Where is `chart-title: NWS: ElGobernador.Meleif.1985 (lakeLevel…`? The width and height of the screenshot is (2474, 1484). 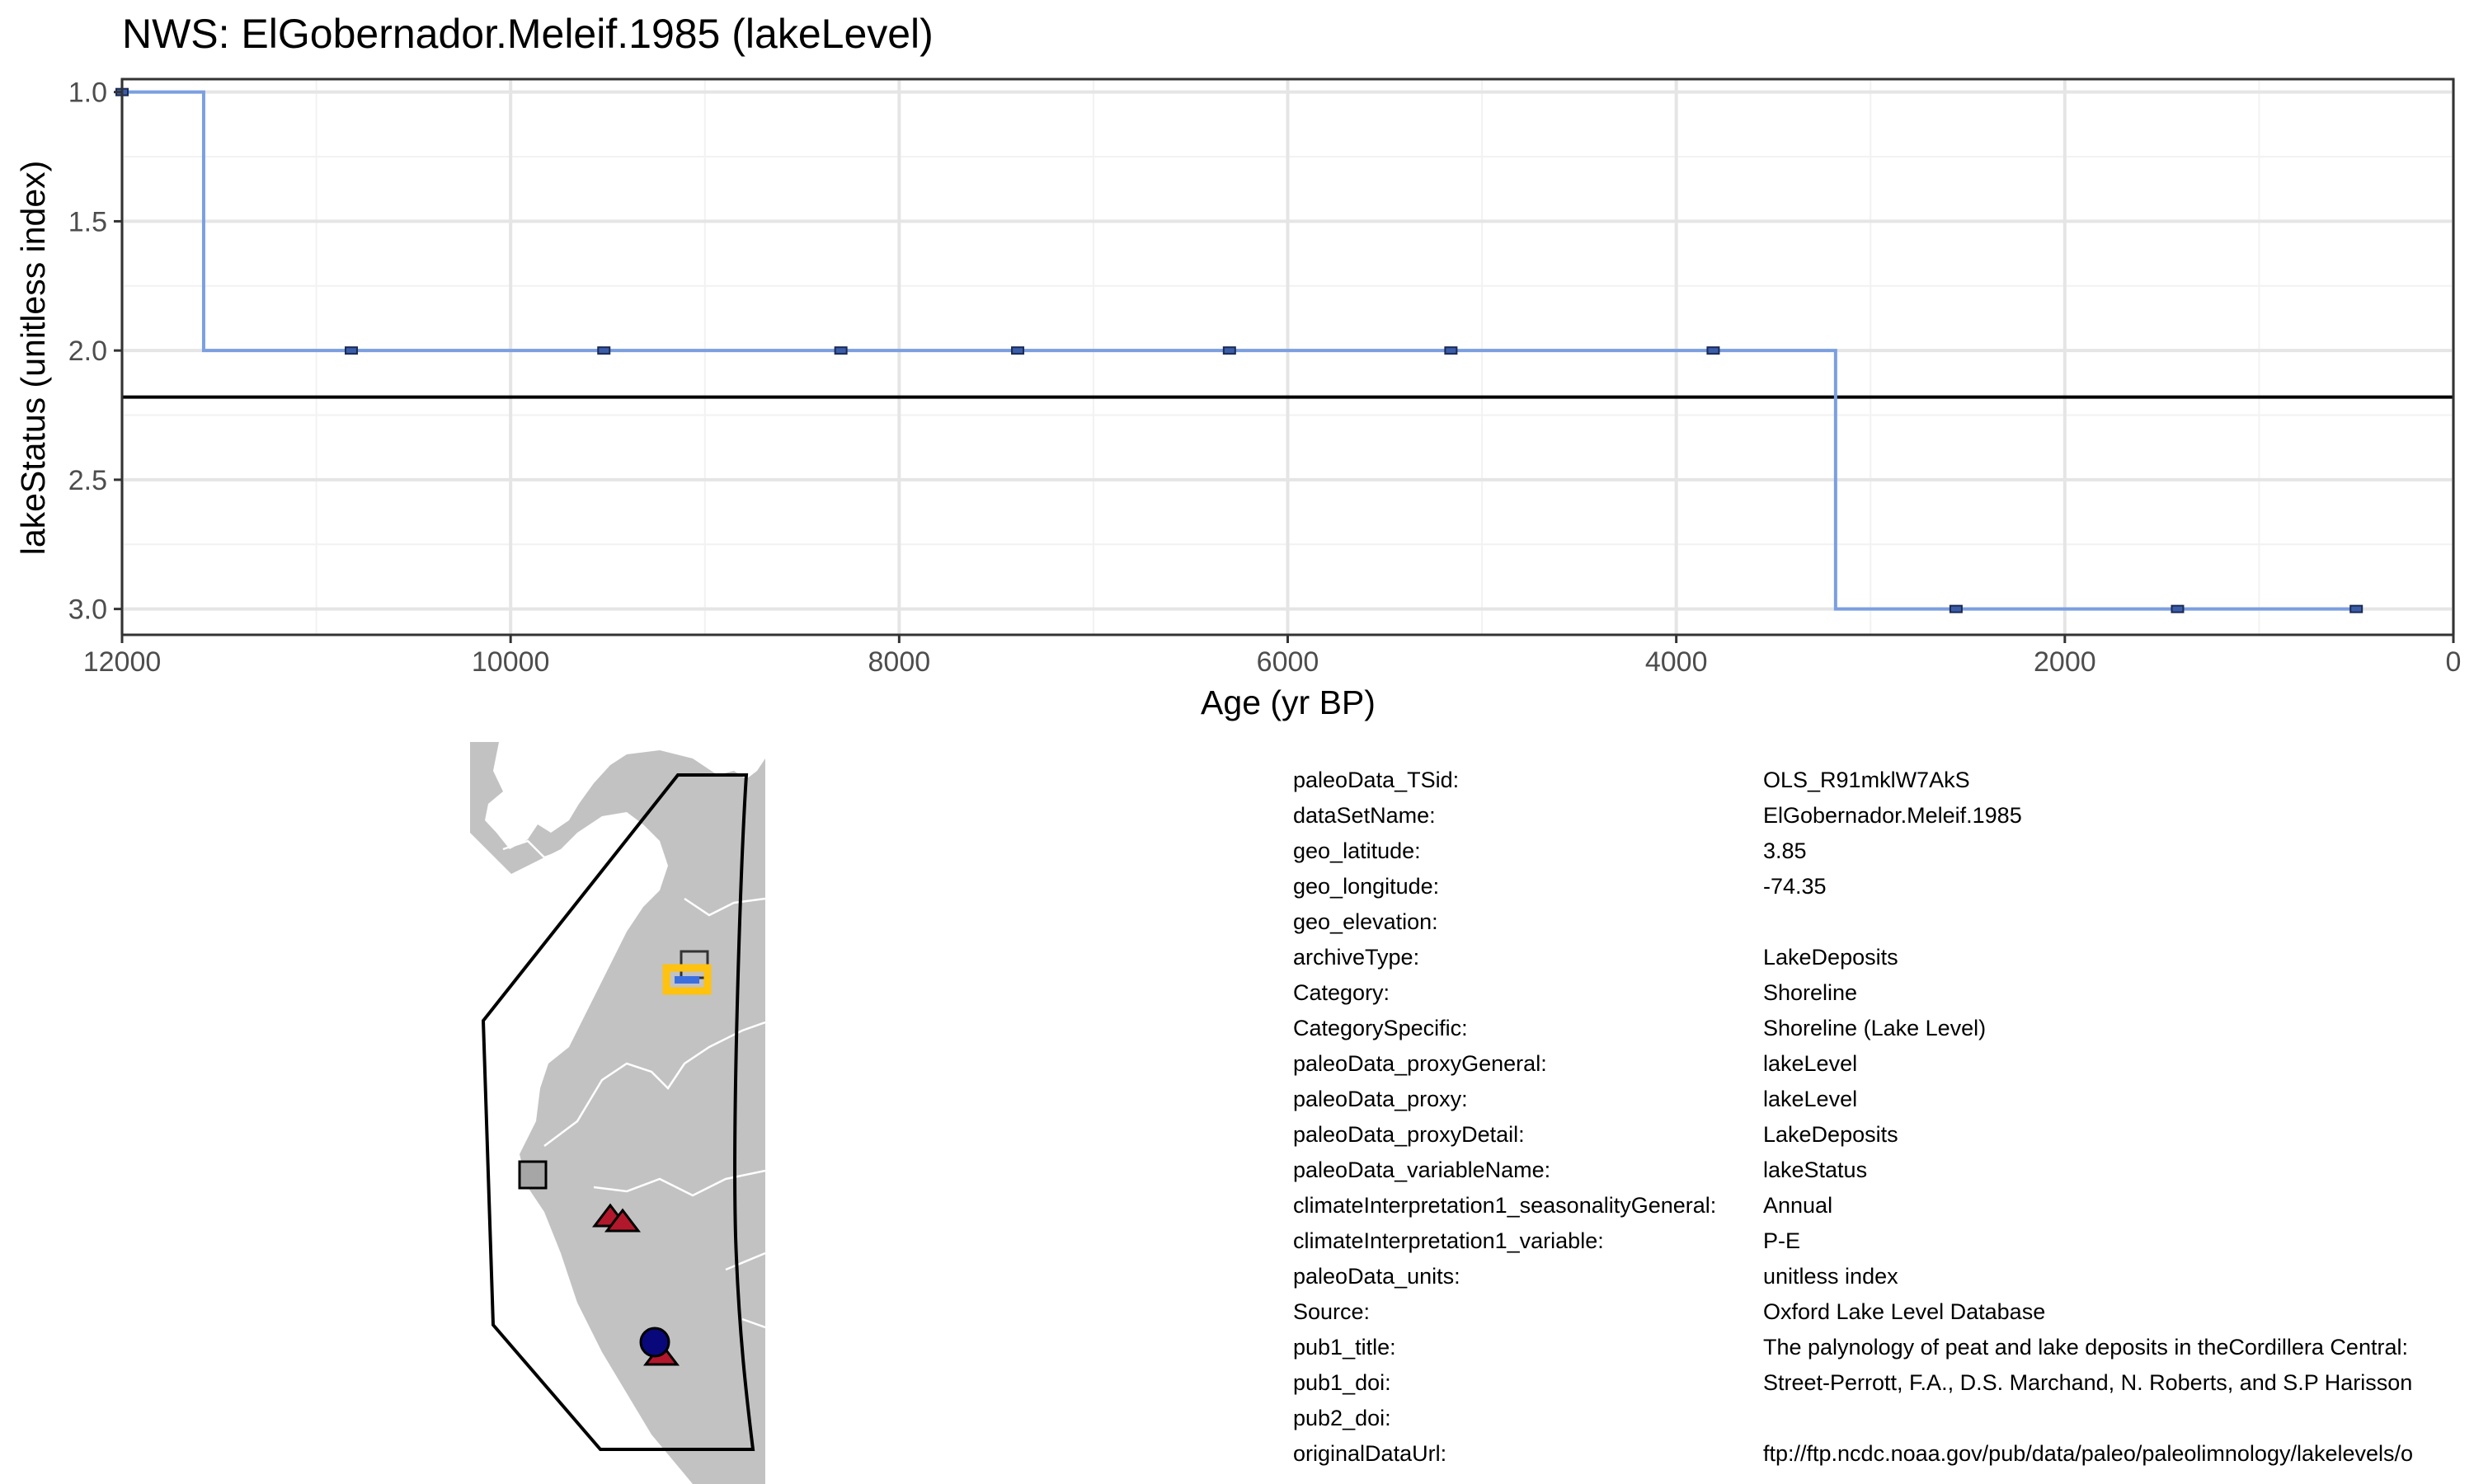 chart-title: NWS: ElGobernador.Meleif.1985 (lakeLevel… is located at coordinates (528, 34).